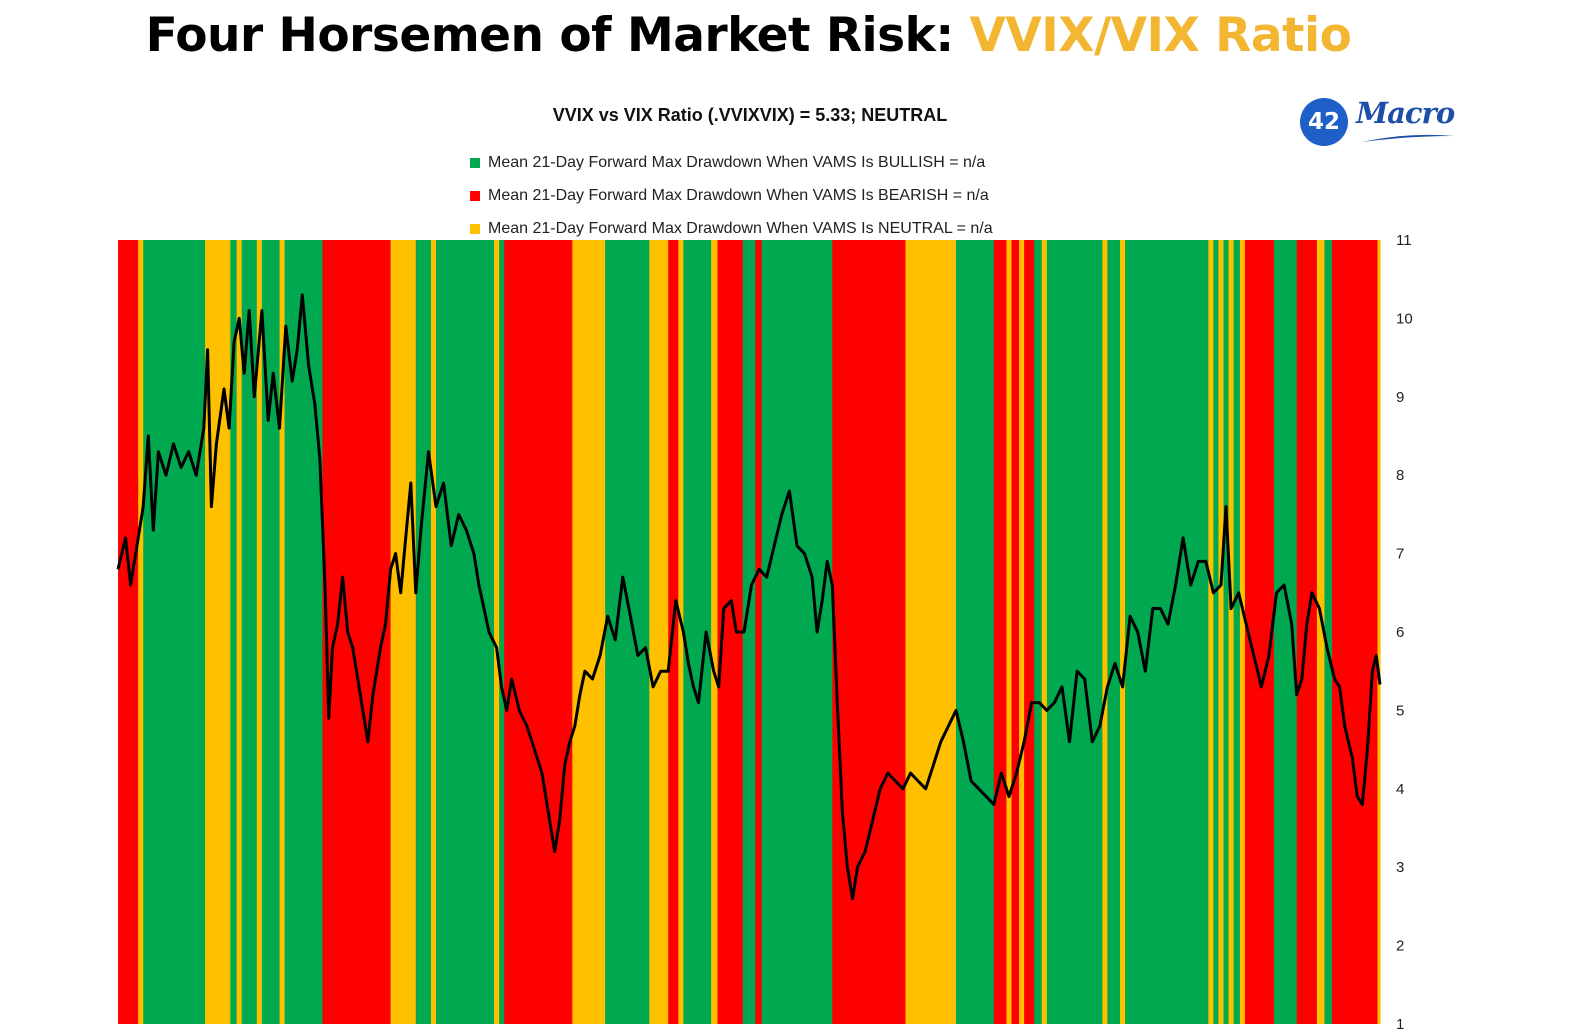 The height and width of the screenshot is (1036, 1578). I want to click on y-tick-label: 9, so click(1400, 397).